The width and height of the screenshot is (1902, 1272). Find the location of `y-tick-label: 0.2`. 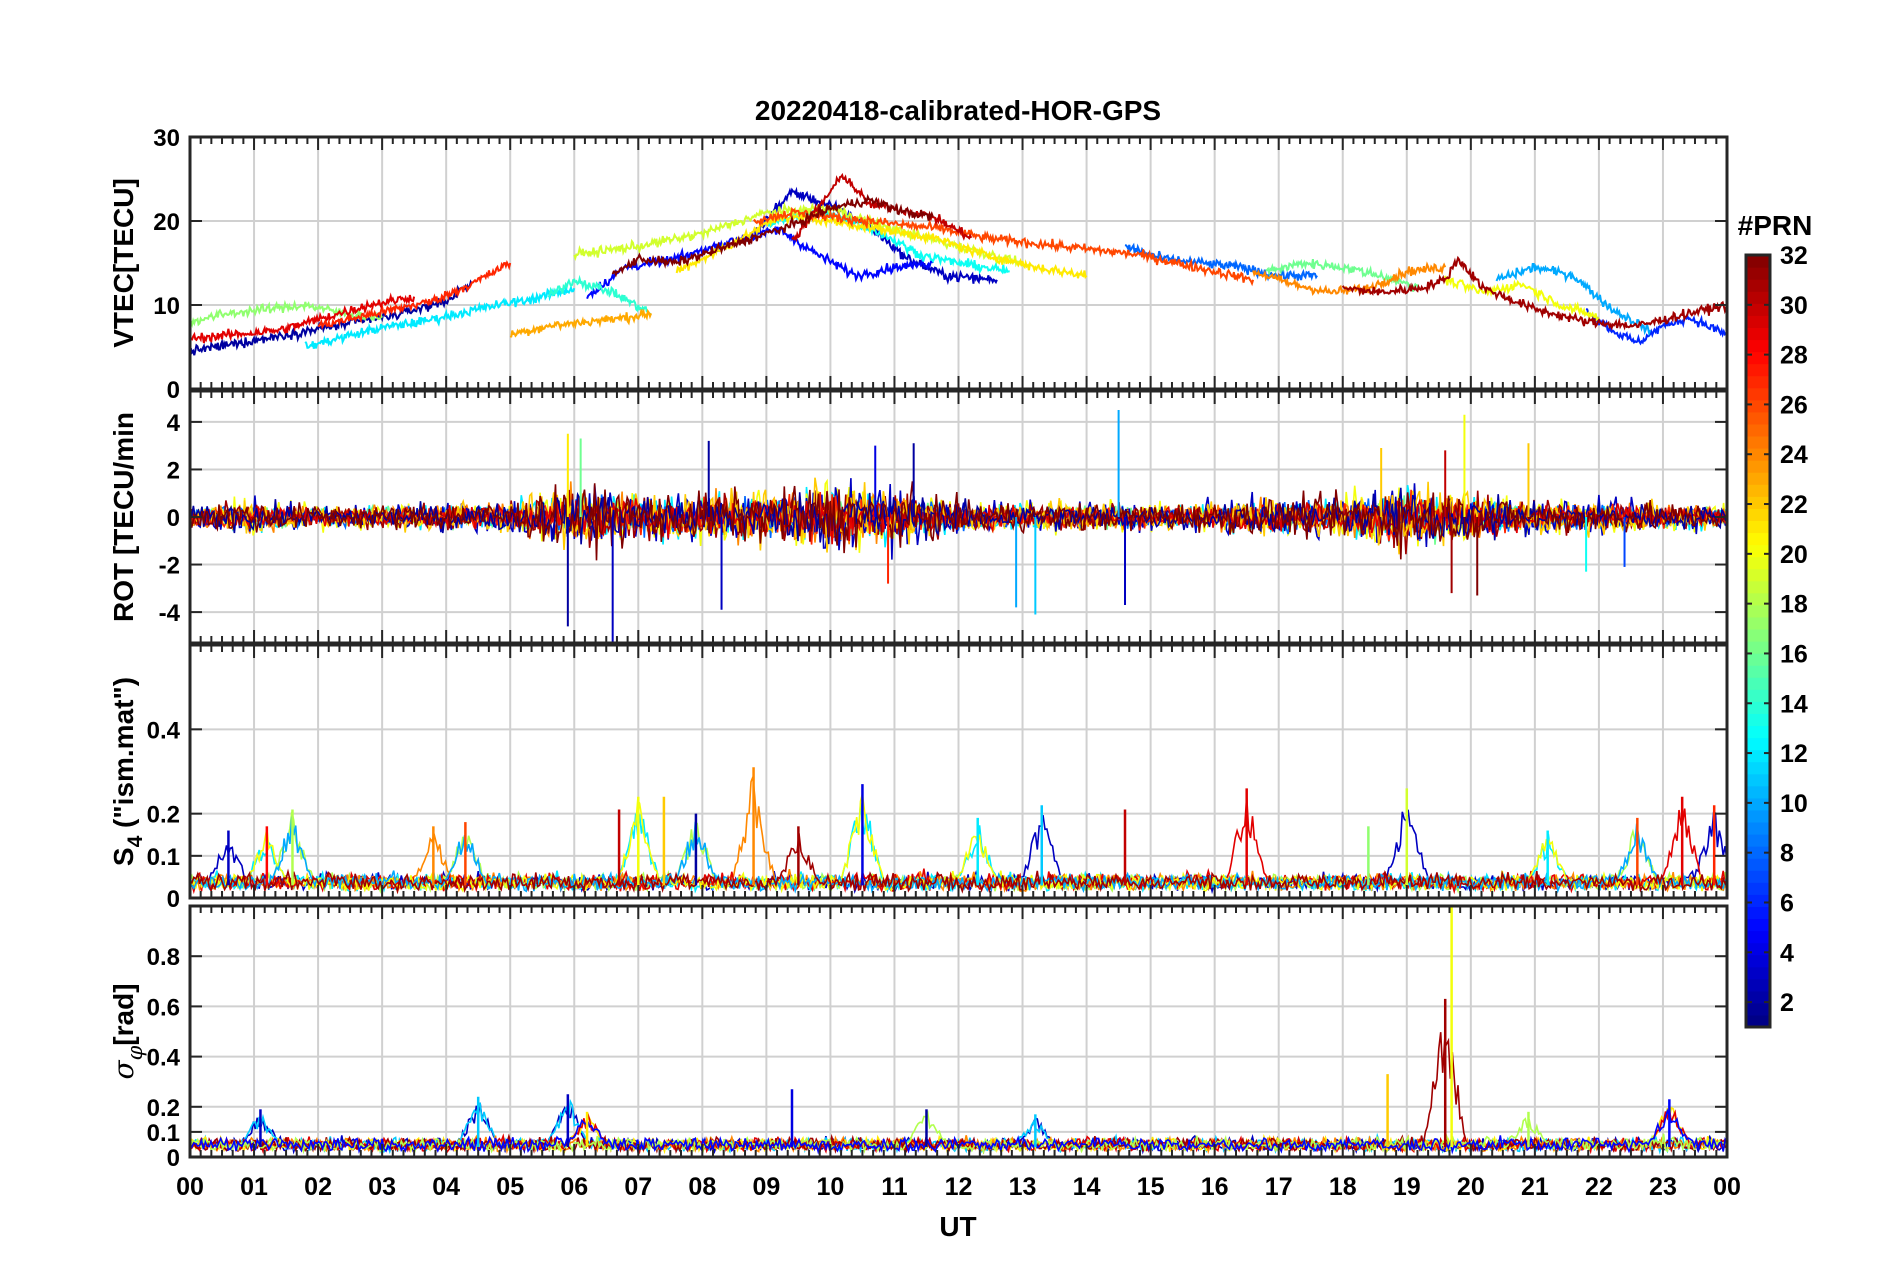

y-tick-label: 0.2 is located at coordinates (163, 815).